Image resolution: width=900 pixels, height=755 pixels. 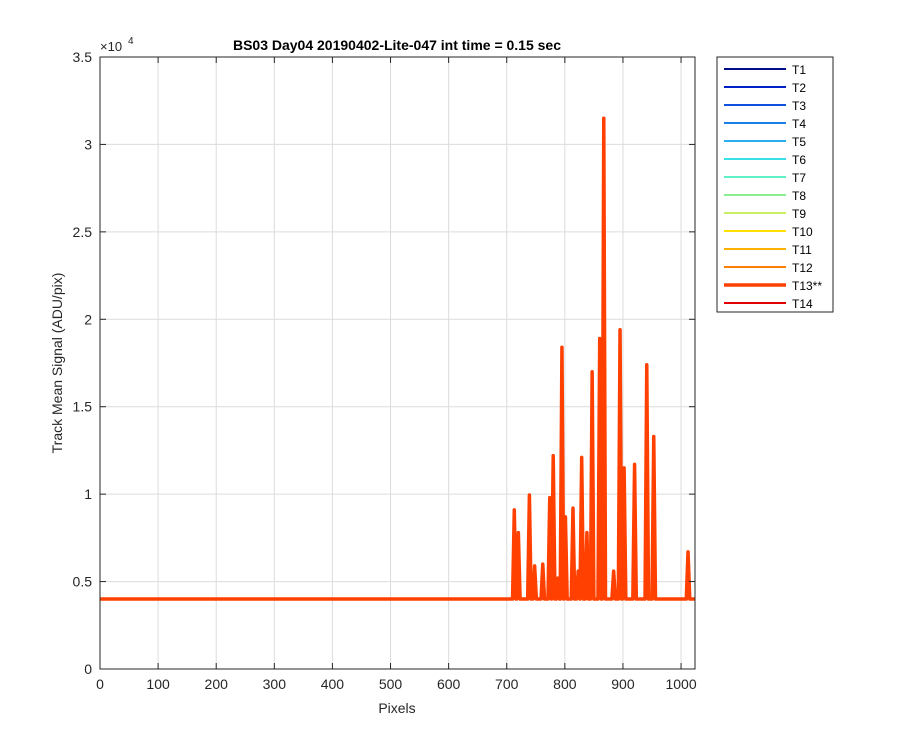 I want to click on legend-label: T13**, so click(x=807, y=286).